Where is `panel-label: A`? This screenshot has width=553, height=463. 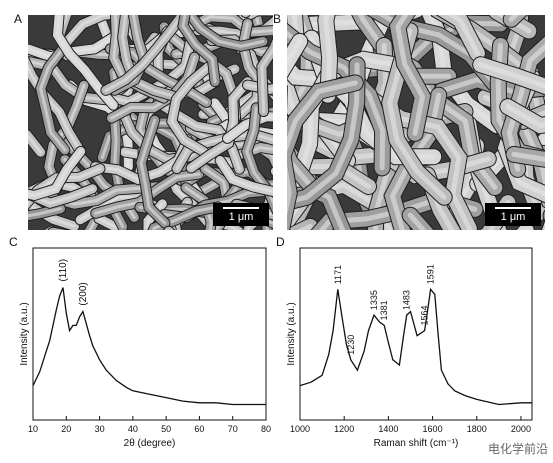 panel-label: A is located at coordinates (18, 19).